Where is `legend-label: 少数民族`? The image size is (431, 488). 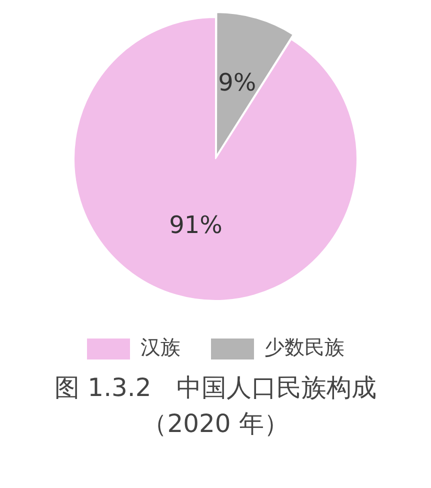 legend-label: 少数民族 is located at coordinates (304, 347).